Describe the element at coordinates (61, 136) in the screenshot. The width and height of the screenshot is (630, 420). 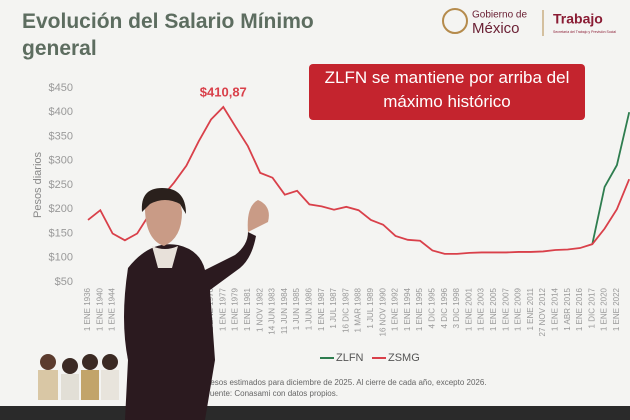
I see `y-tick-label: $350` at that location.